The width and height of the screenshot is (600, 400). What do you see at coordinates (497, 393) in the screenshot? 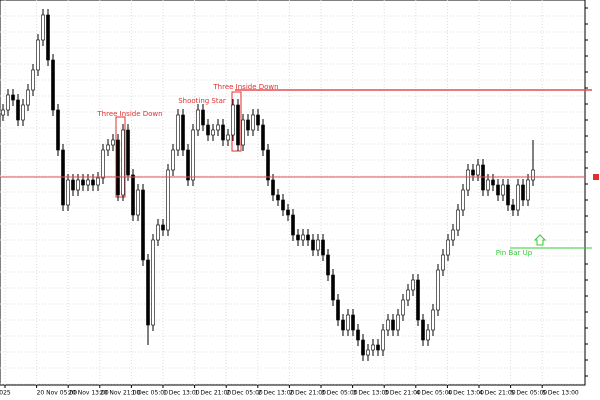
I see `x-tick-label: 4 Dec 21:00` at bounding box center [497, 393].